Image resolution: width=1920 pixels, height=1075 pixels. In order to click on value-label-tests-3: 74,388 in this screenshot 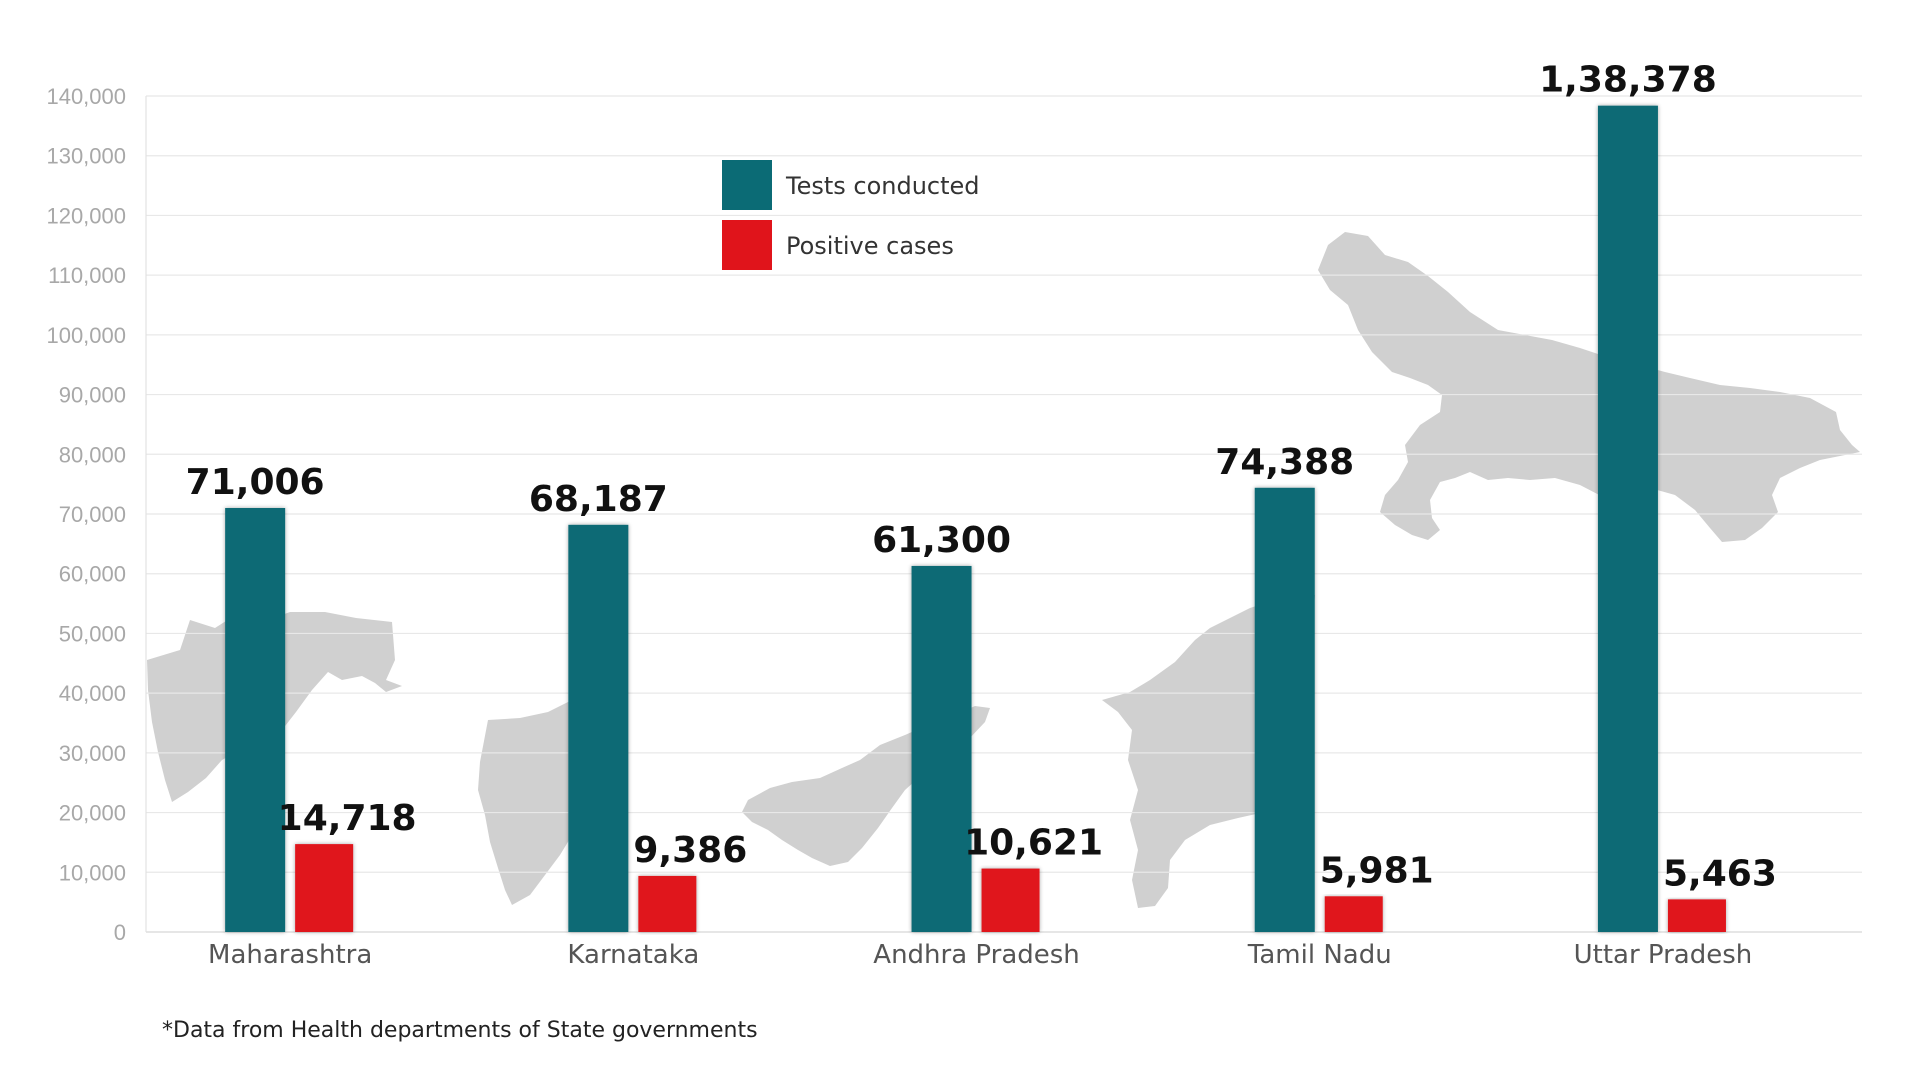, I will do `click(1284, 462)`.